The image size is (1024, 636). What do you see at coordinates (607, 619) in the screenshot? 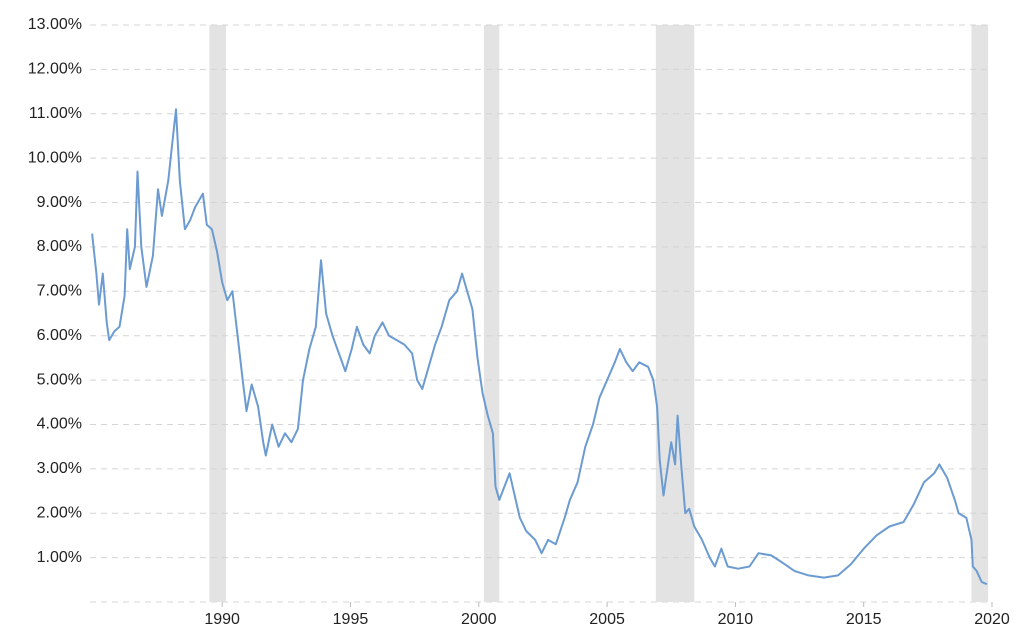
I see `x-tick-label: 2005` at bounding box center [607, 619].